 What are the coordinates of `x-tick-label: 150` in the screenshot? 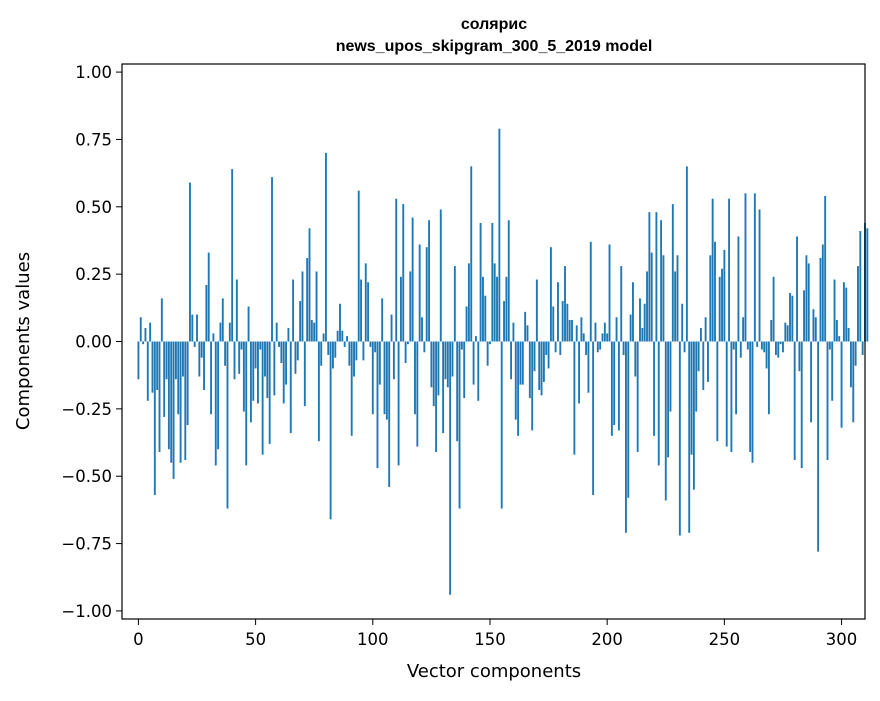 It's located at (490, 639).